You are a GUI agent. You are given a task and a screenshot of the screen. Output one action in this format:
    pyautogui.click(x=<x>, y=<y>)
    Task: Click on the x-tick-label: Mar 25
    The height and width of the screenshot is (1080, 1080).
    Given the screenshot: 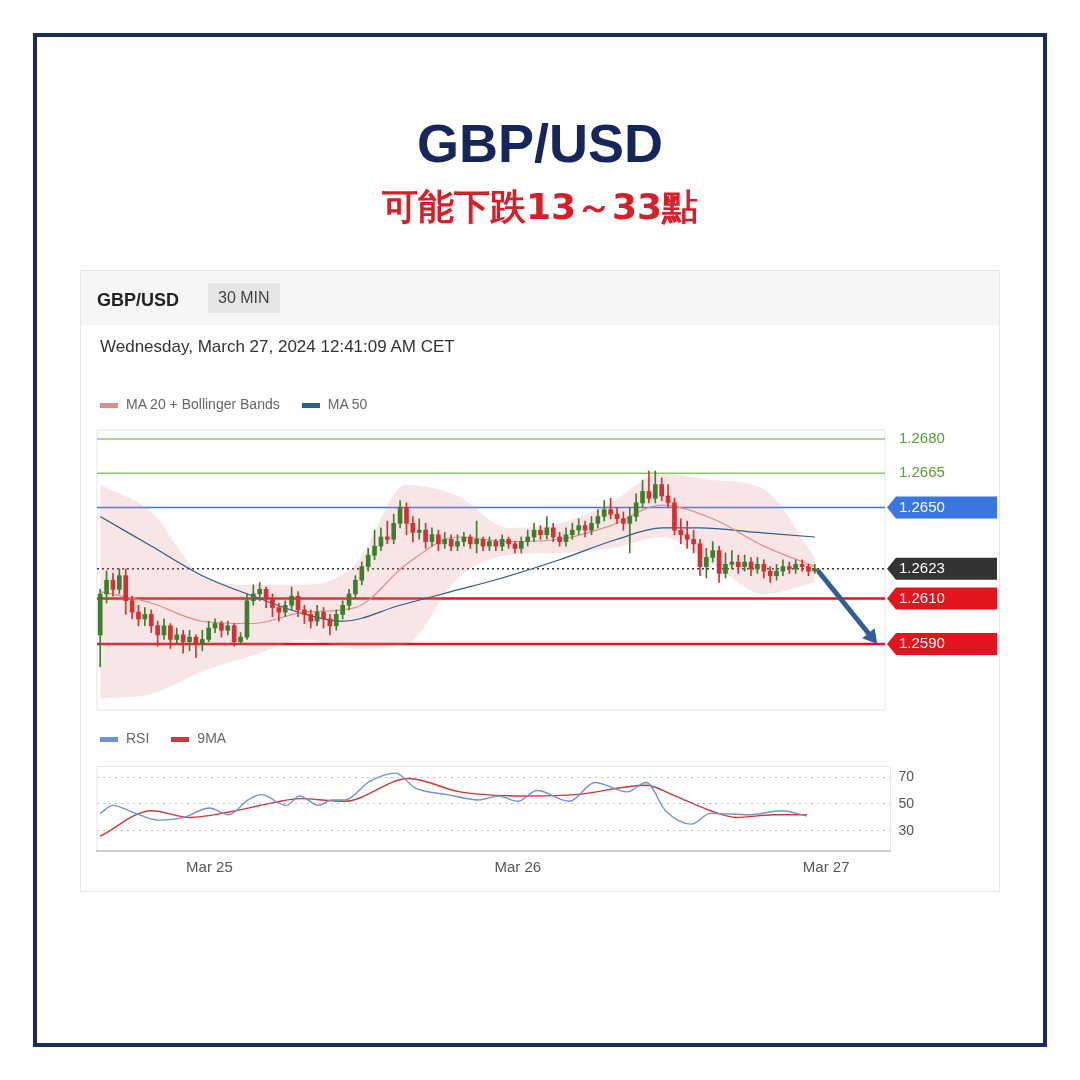 What is the action you would take?
    pyautogui.click(x=209, y=867)
    